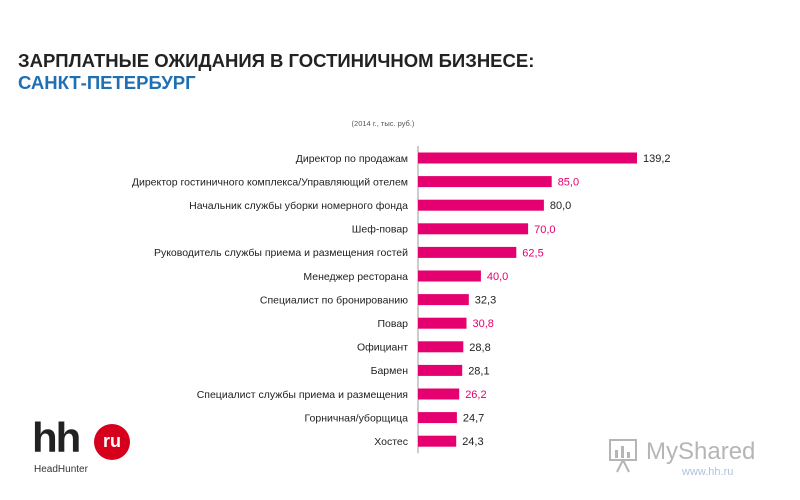  Describe the element at coordinates (107, 82) in the screenshot. I see `title-line-2: САНКТ-ПЕТЕРБУРГ` at that location.